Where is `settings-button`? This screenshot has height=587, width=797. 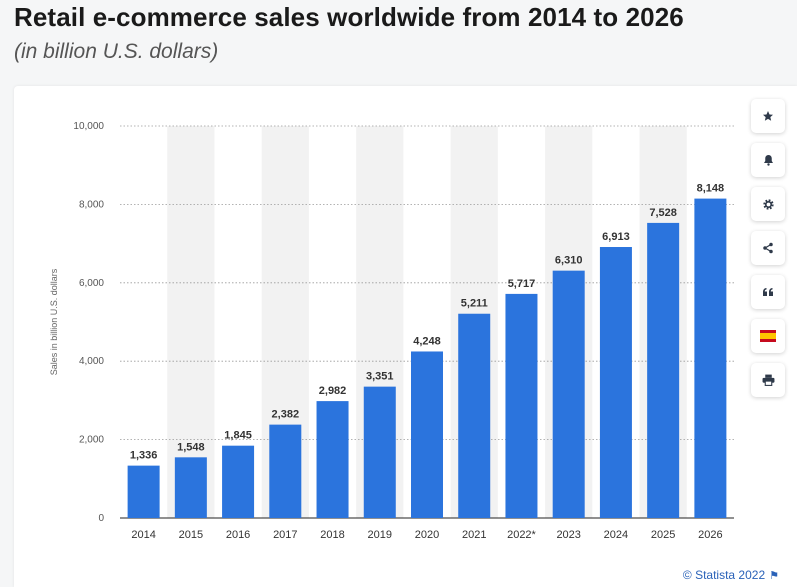 settings-button is located at coordinates (768, 204).